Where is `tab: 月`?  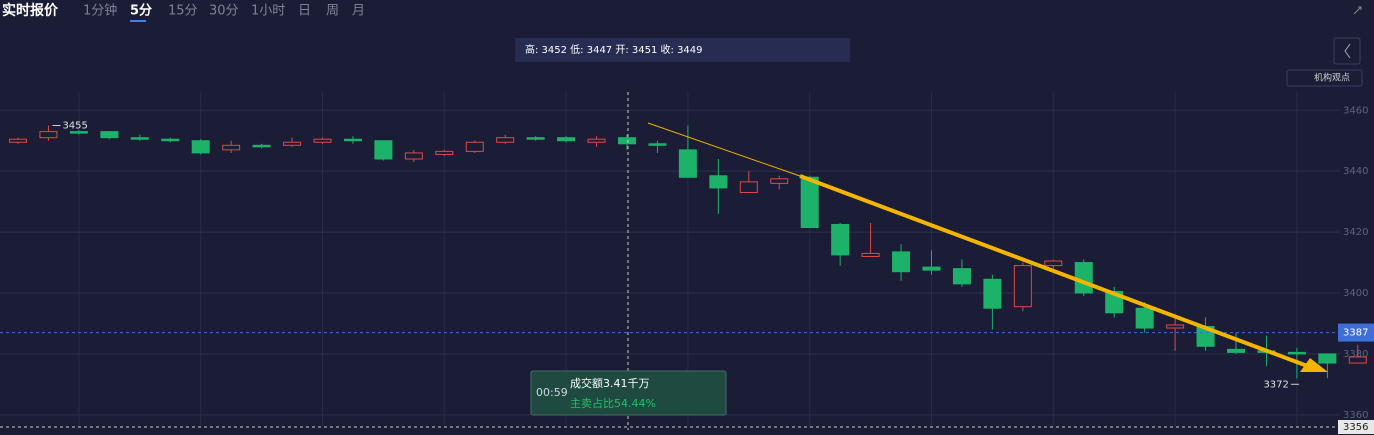
tab: 月 is located at coordinates (358, 11).